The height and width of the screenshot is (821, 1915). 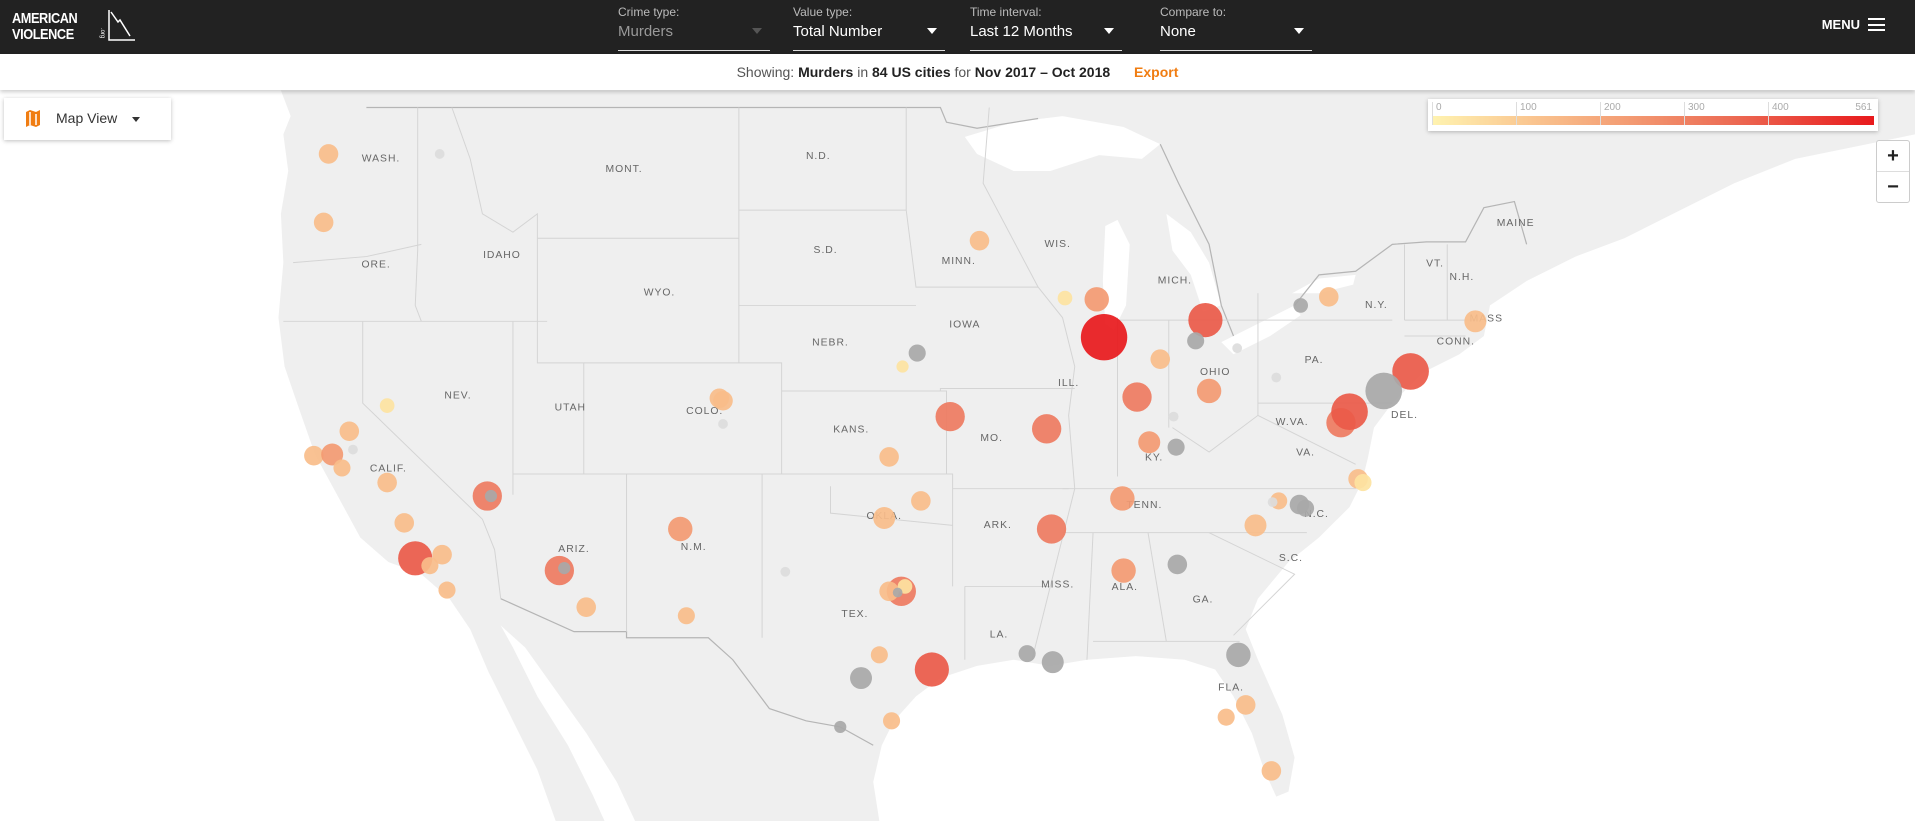 I want to click on state-label: FLA., so click(x=1231, y=687).